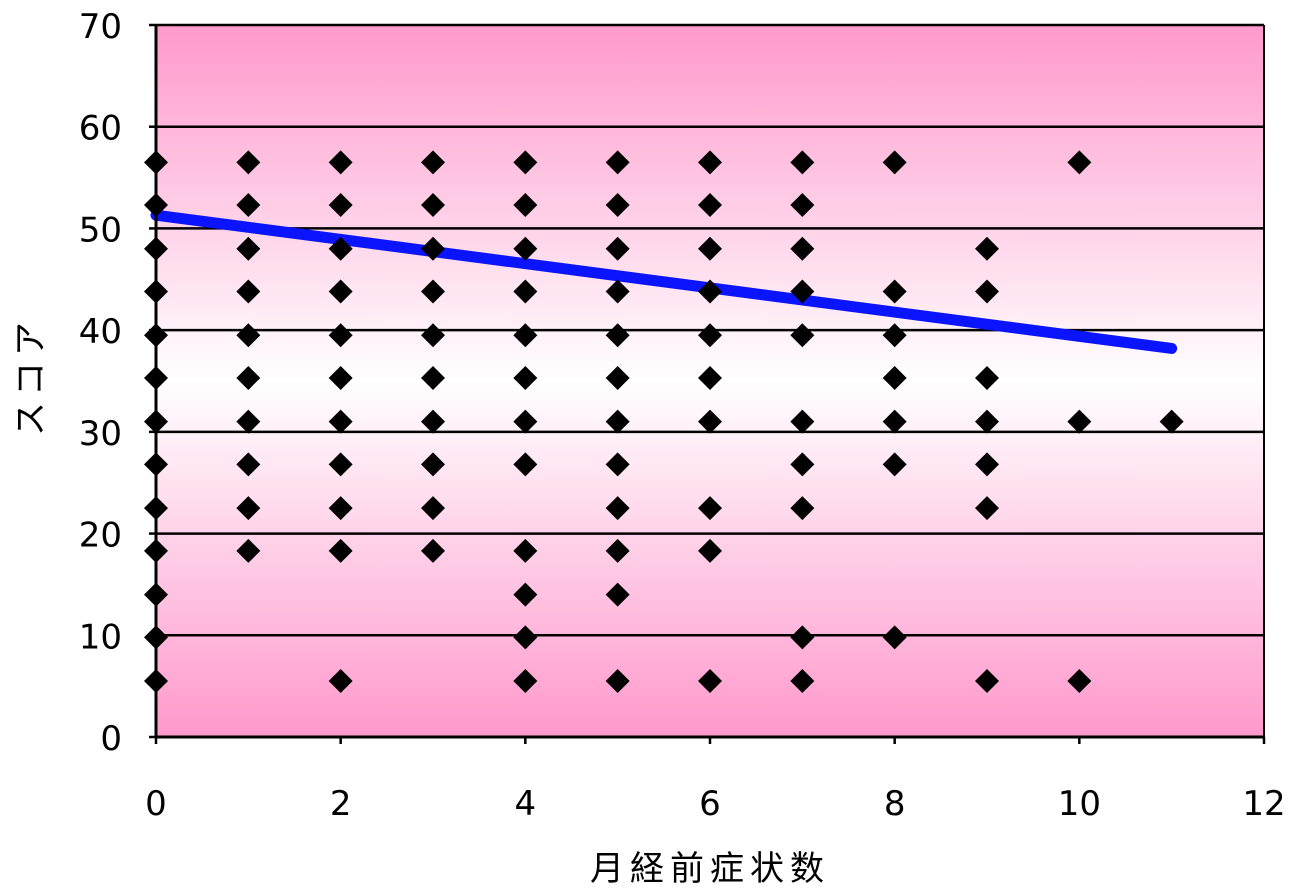  I want to click on y-axis-title: スコア, so click(31, 376).